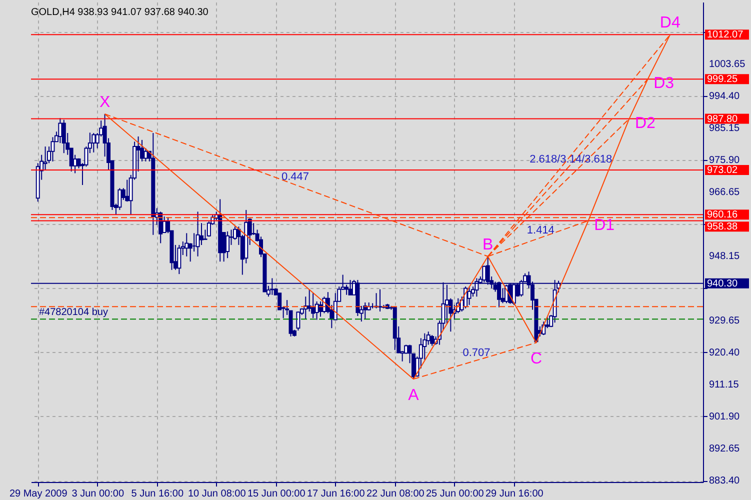 This screenshot has height=500, width=751. What do you see at coordinates (98, 494) in the screenshot?
I see `x-tick-label: 3 Jun 00:00` at bounding box center [98, 494].